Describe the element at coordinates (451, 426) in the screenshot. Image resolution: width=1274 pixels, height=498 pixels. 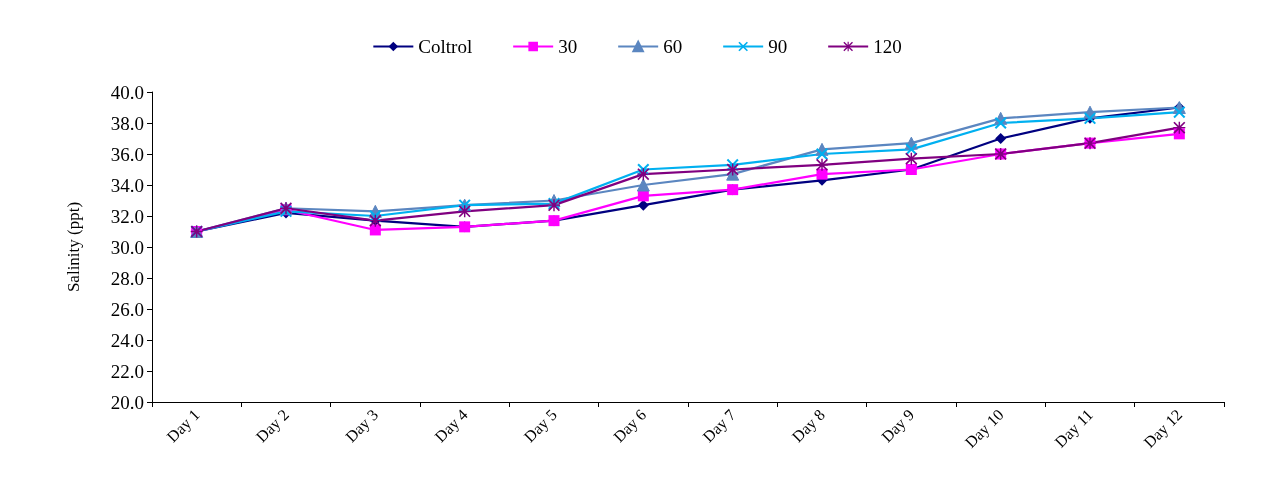
I see `x-tick-label: Day 4` at that location.